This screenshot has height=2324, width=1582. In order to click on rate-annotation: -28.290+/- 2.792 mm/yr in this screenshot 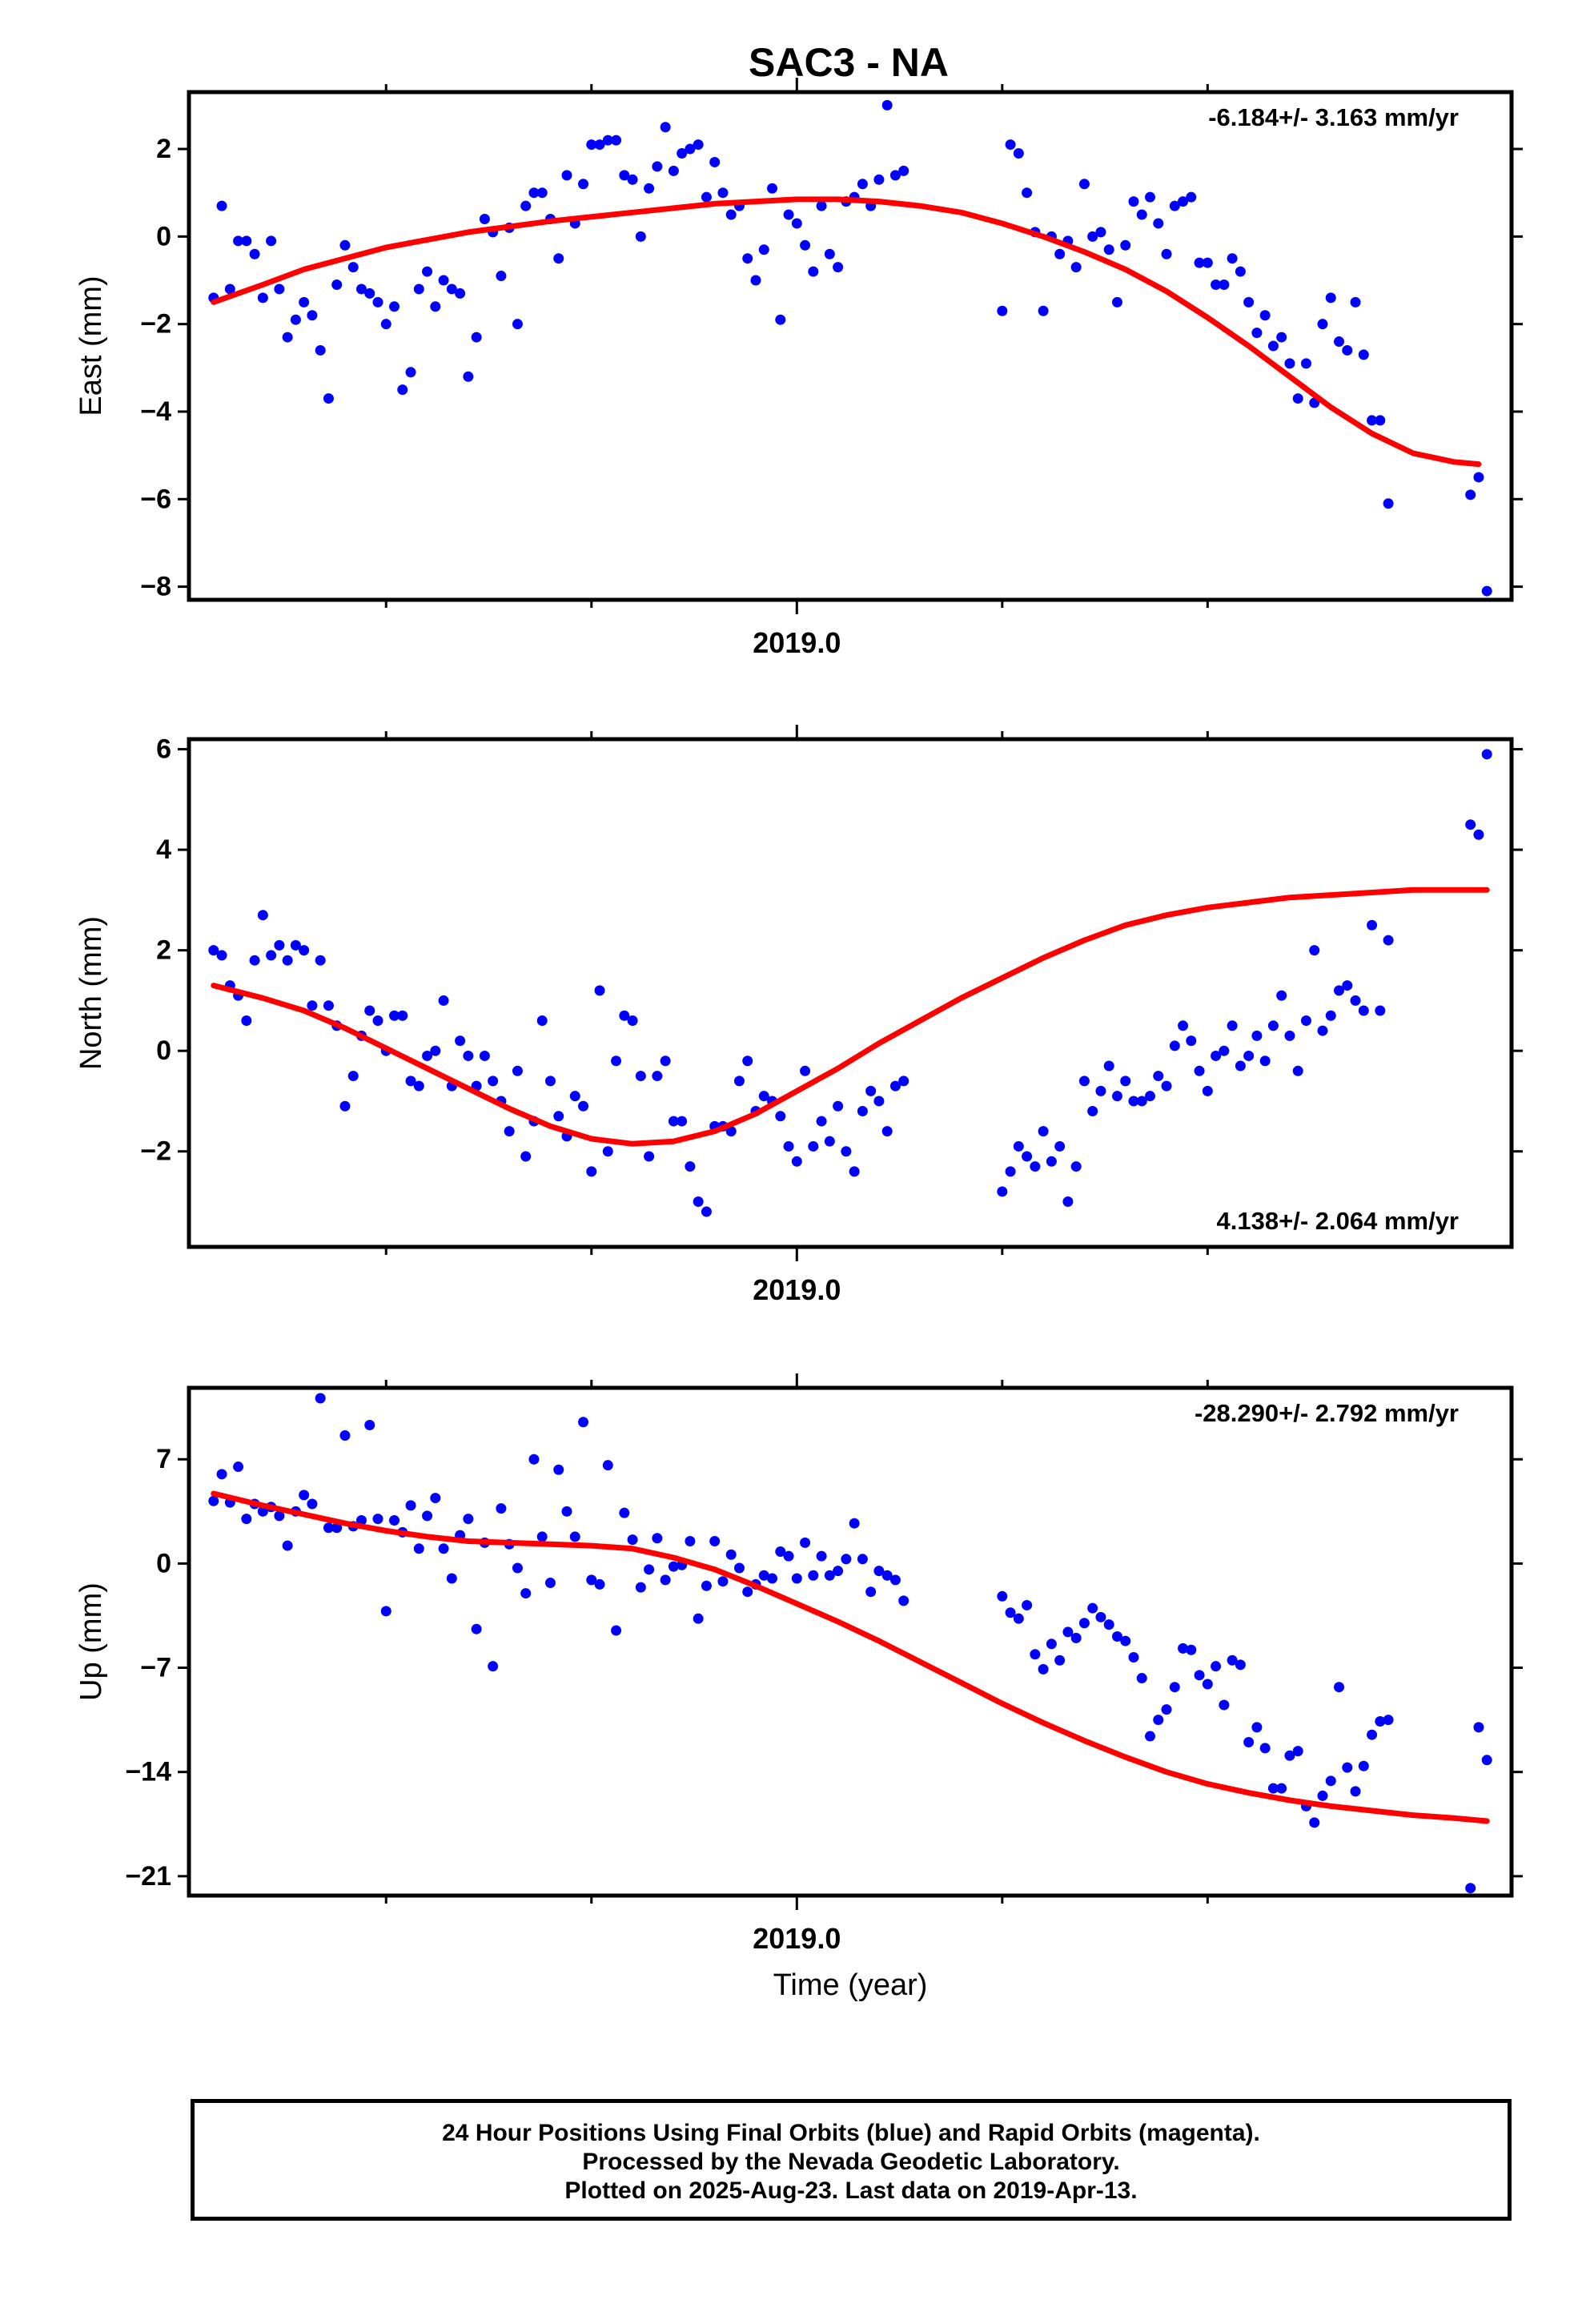, I will do `click(1327, 1413)`.